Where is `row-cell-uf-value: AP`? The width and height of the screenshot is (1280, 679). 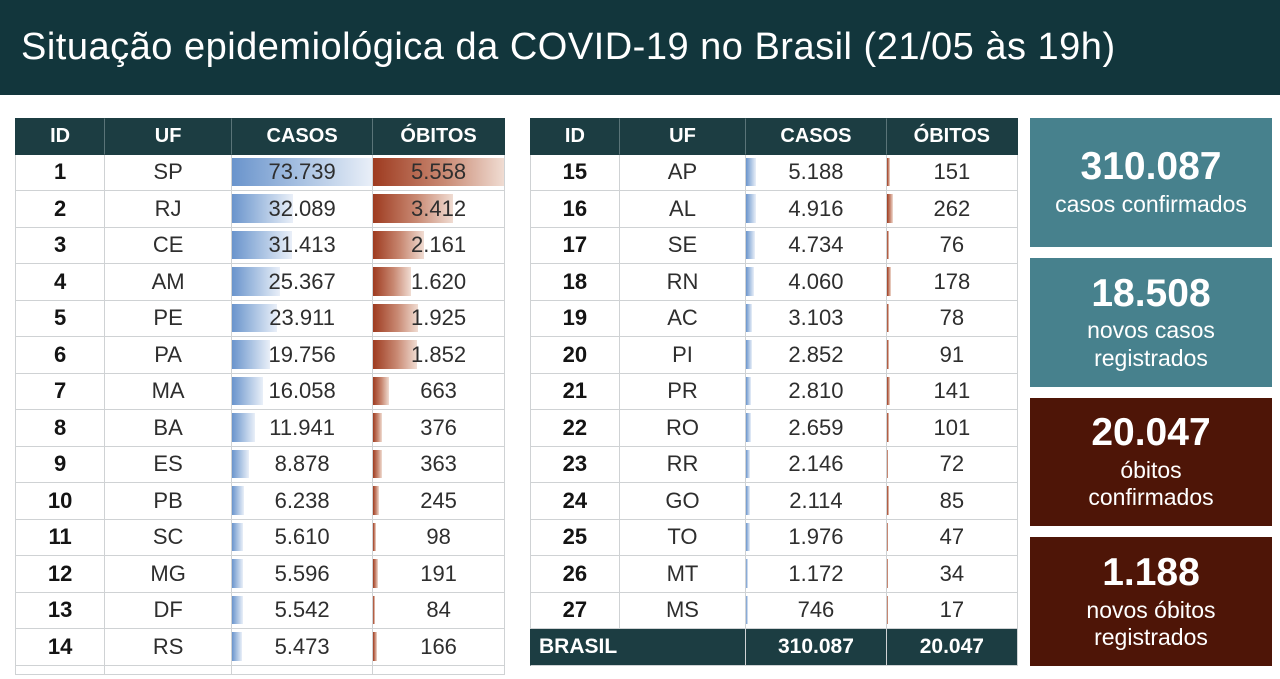
row-cell-uf-value: AP is located at coordinates (682, 172).